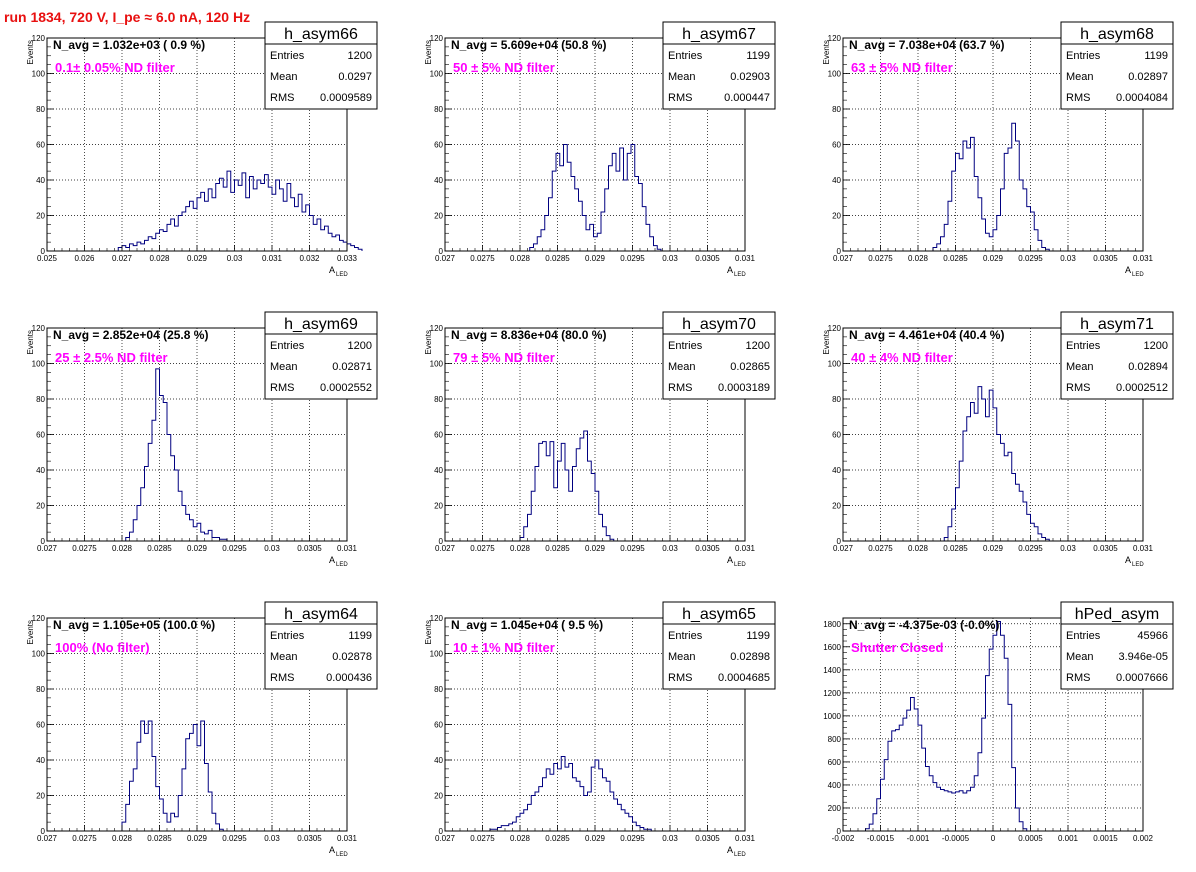 Image resolution: width=1196 pixels, height=872 pixels. What do you see at coordinates (321, 34) in the screenshot?
I see `stats-histogram-name: h_asym66` at bounding box center [321, 34].